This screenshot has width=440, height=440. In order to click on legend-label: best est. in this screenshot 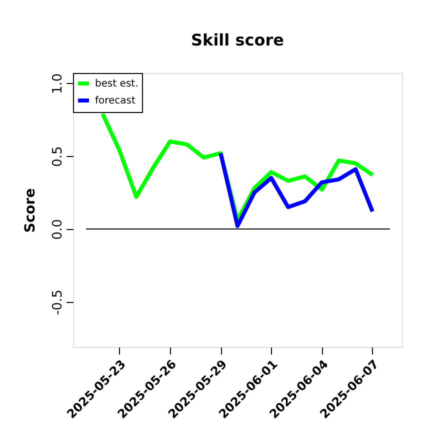, I will do `click(116, 84)`.